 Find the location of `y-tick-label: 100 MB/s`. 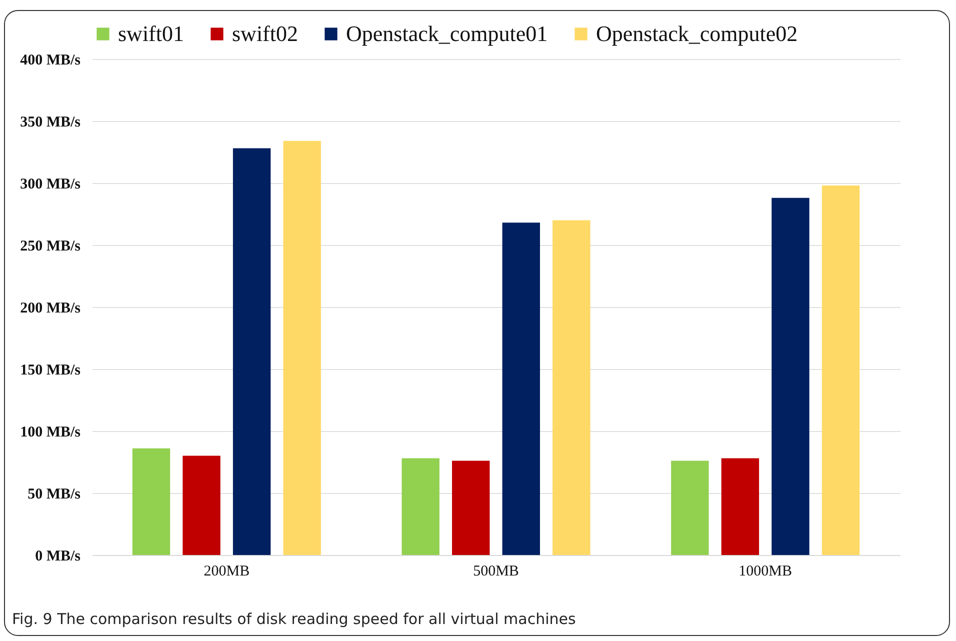

y-tick-label: 100 MB/s is located at coordinates (50, 432).